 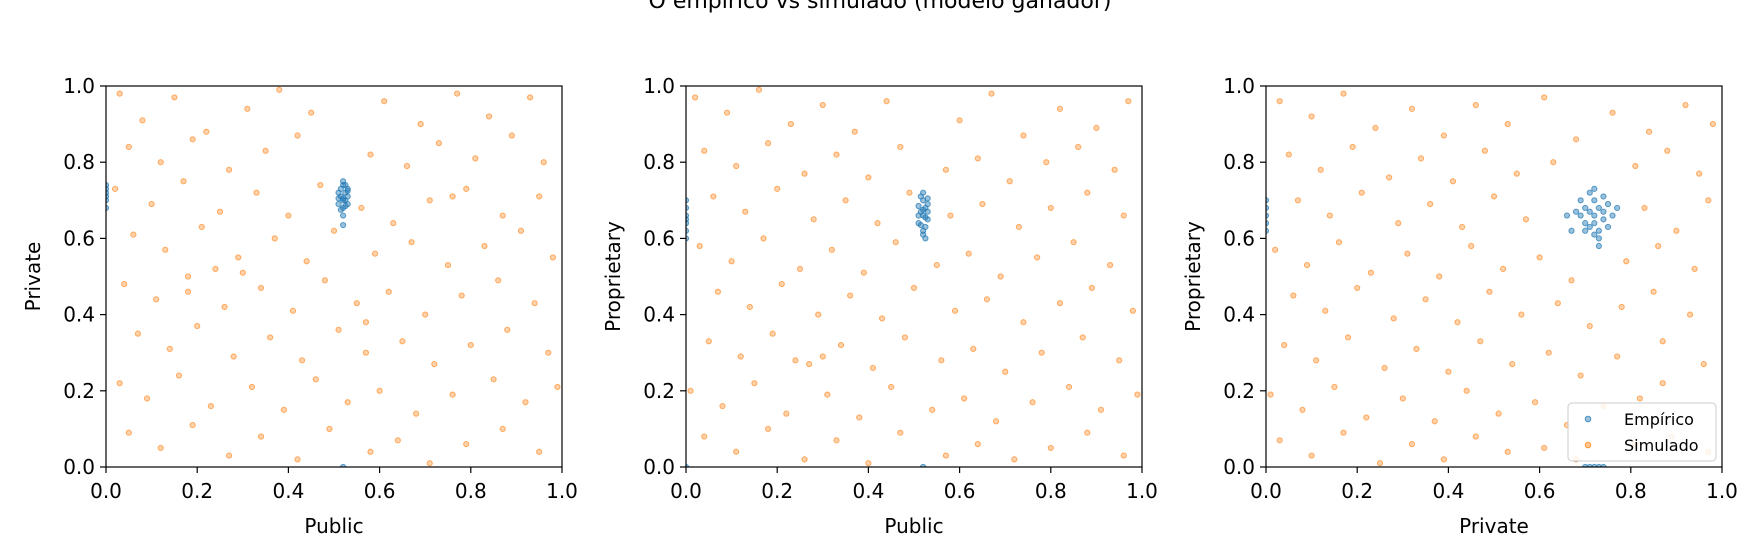 I want to click on x-tick-label: 1.0, so click(x=562, y=491).